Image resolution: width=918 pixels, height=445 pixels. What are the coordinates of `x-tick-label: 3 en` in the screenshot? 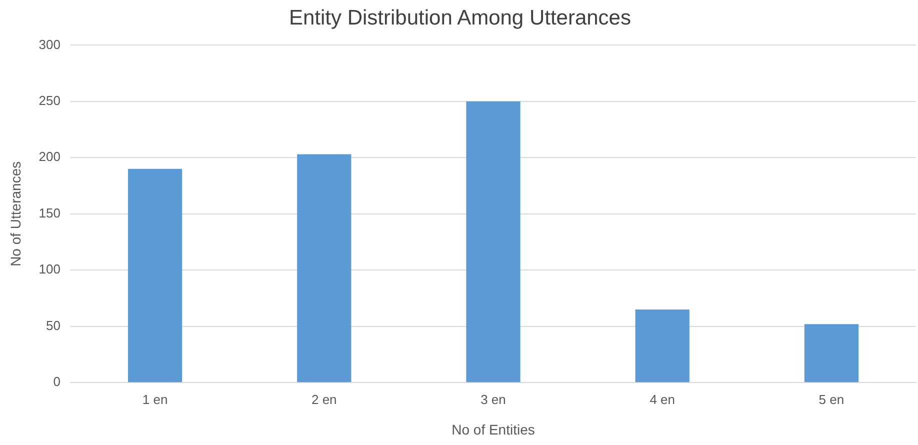 It's located at (493, 399).